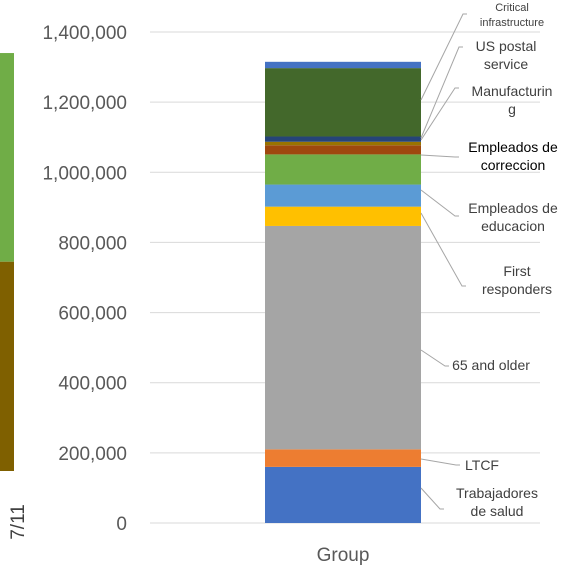  What do you see at coordinates (92, 243) in the screenshot?
I see `y-tick-label: 800,000` at bounding box center [92, 243].